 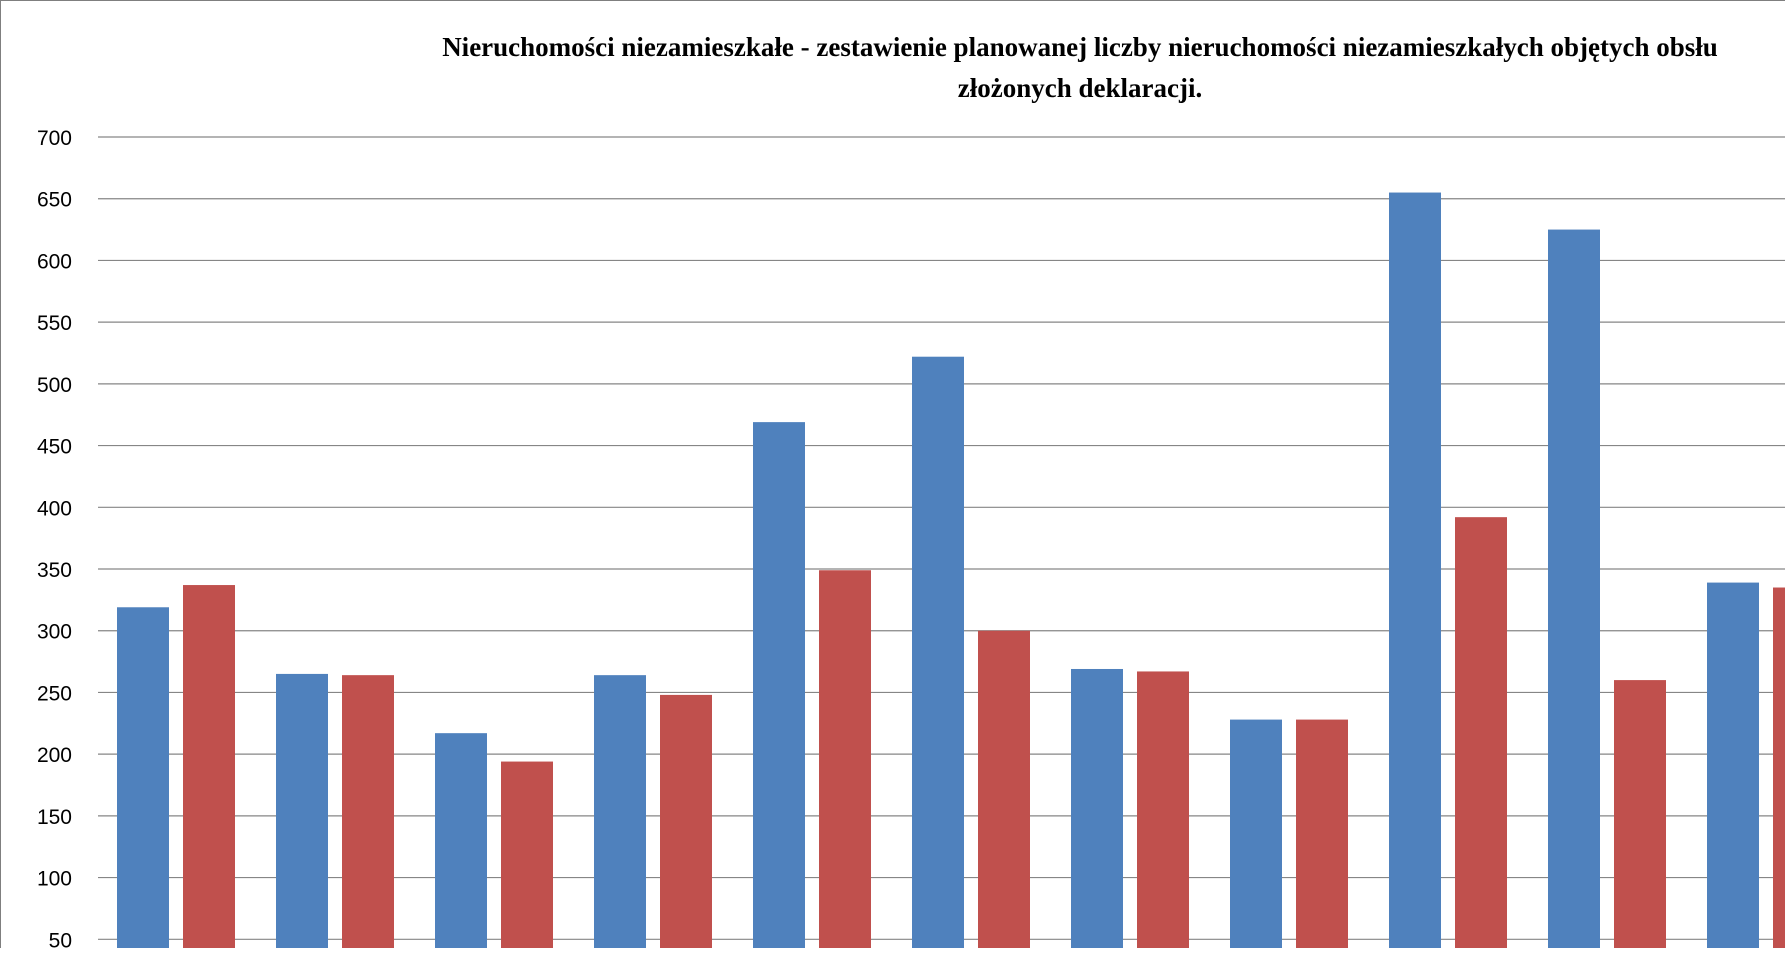 I want to click on y-tick-label: 450, so click(x=54, y=447).